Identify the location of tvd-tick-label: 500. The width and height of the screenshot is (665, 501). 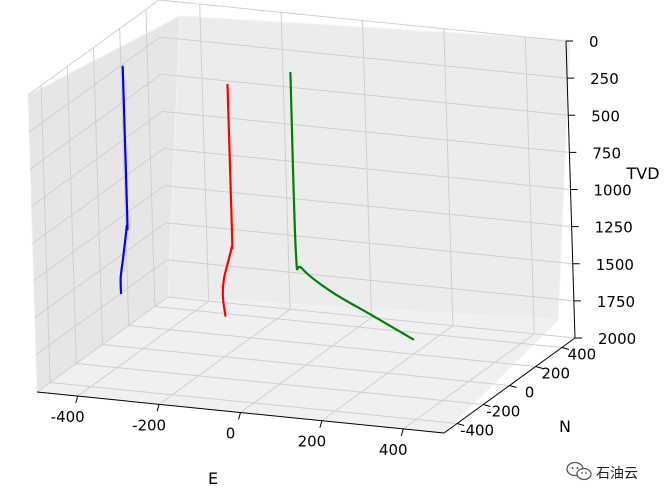
(605, 116).